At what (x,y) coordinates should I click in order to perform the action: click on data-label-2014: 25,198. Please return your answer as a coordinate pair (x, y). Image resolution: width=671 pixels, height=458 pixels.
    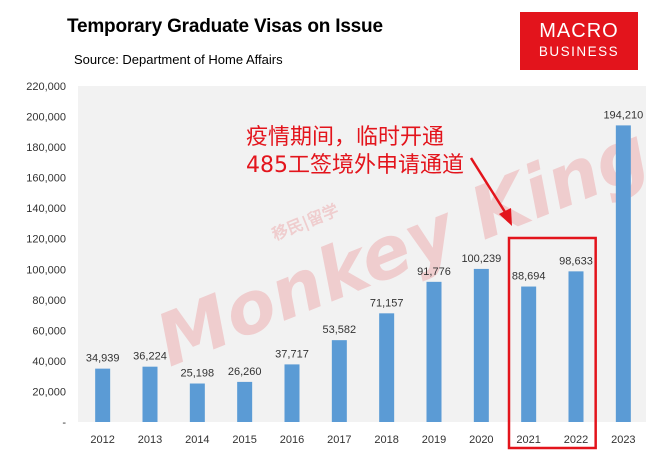
    Looking at the image, I should click on (198, 374).